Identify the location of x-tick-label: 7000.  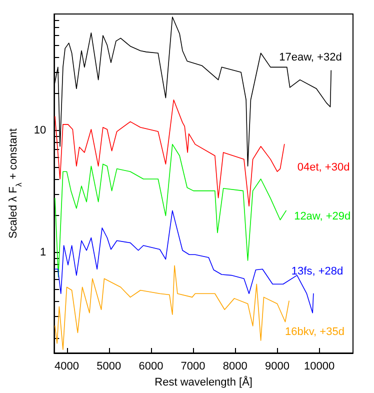
(193, 366).